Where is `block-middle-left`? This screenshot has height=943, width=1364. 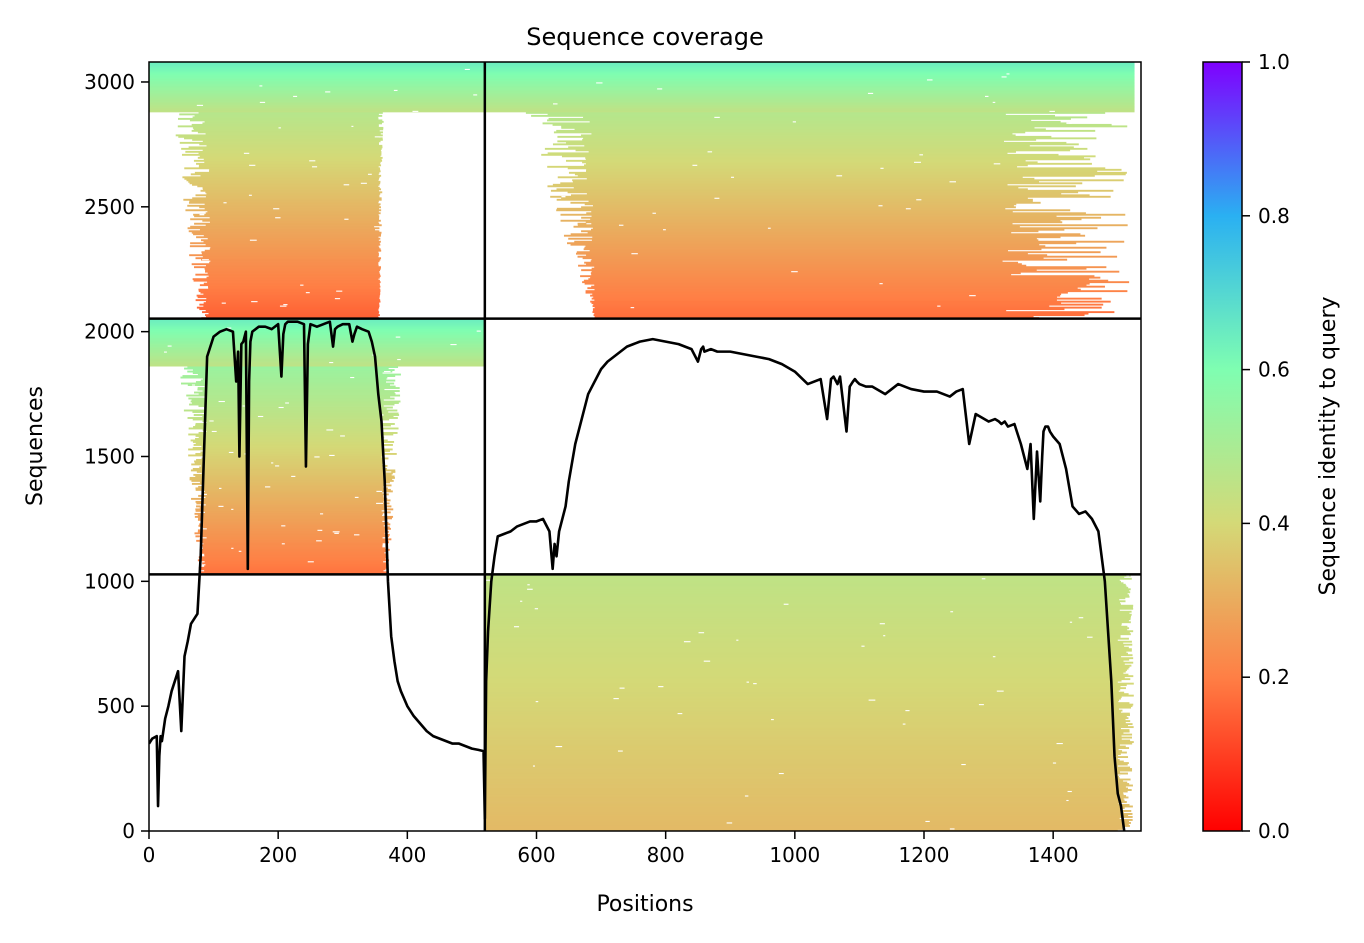
block-middle-left is located at coordinates (317, 446).